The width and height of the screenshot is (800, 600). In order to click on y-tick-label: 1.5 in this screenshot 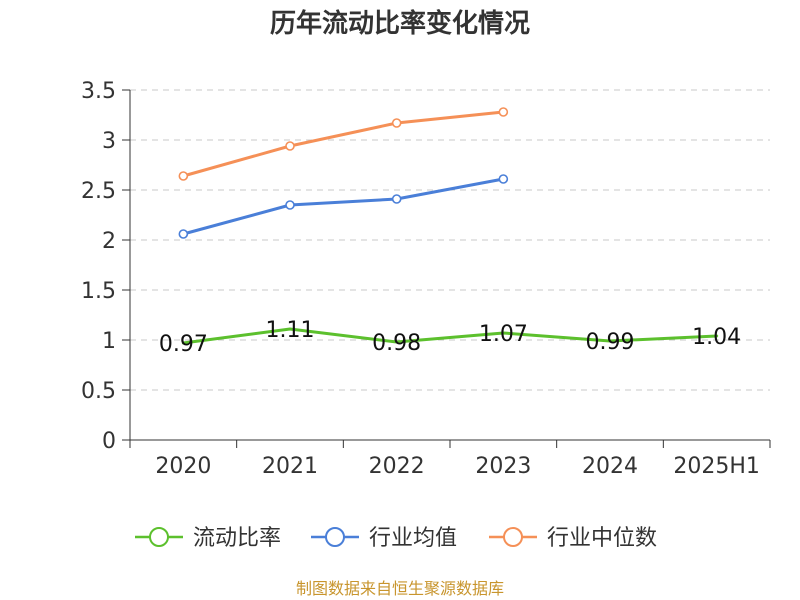, I will do `click(98, 291)`.